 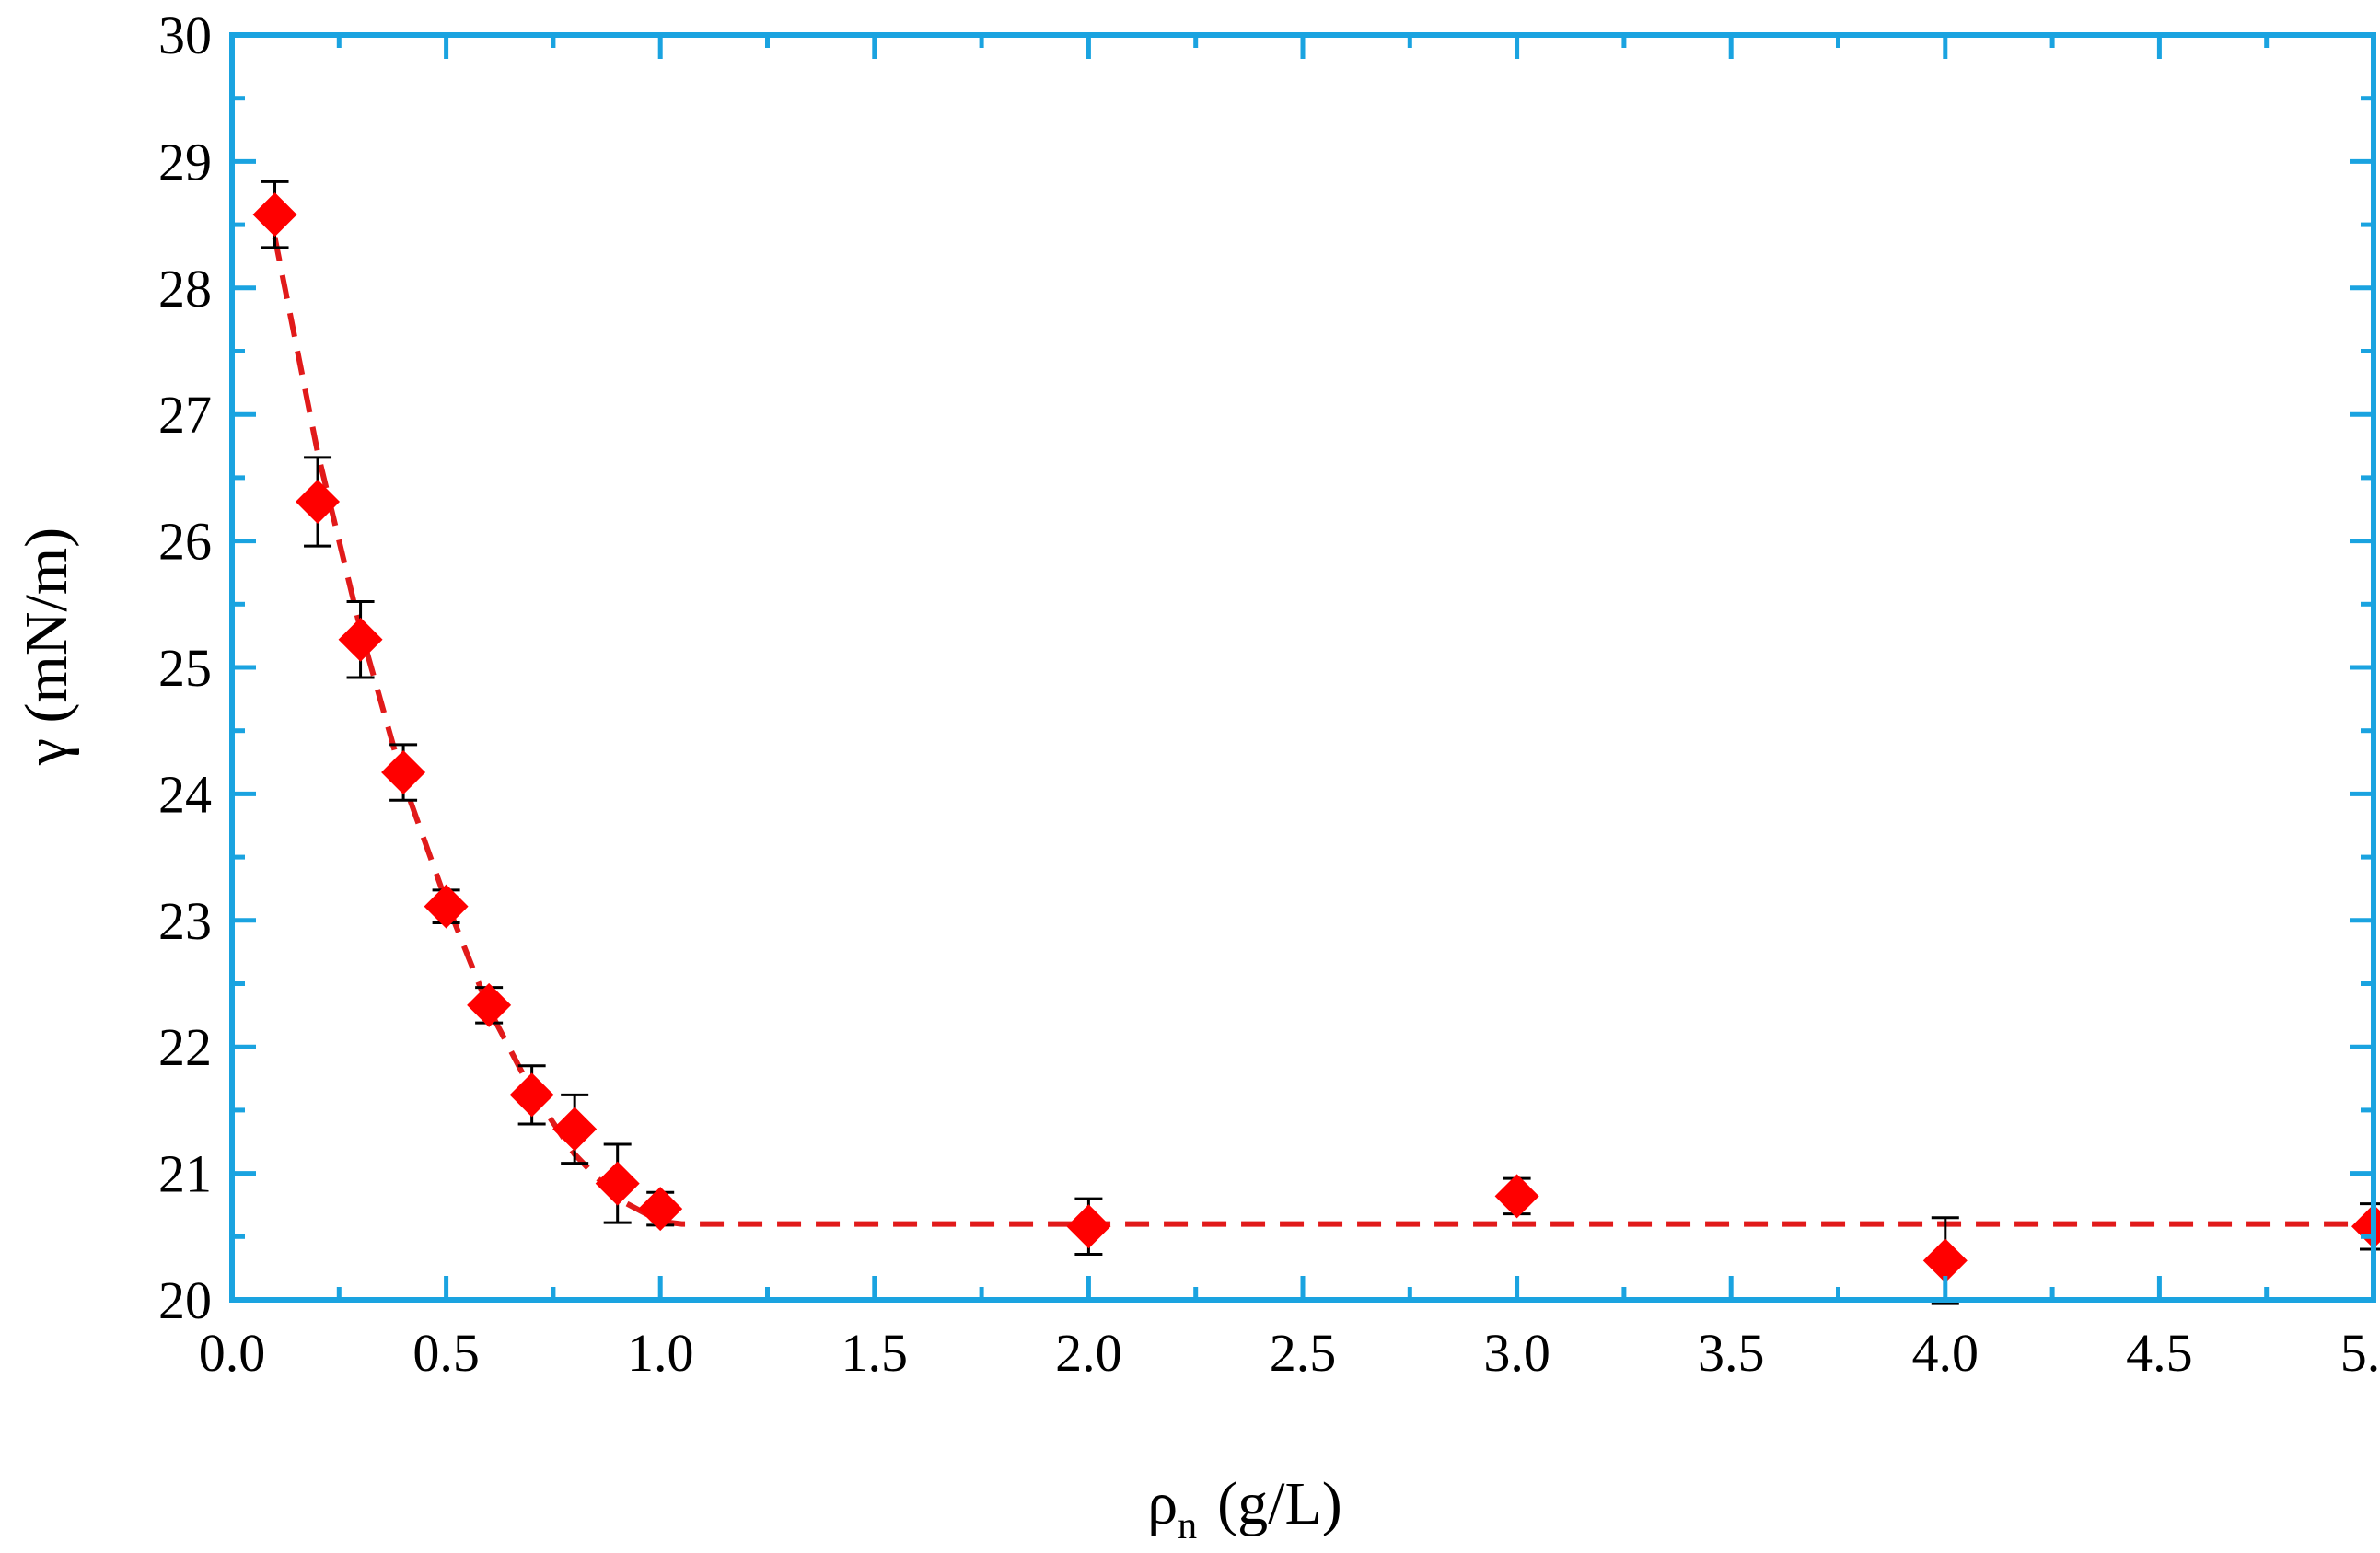 I want to click on x-tick-label: 4.0, so click(x=1945, y=1353).